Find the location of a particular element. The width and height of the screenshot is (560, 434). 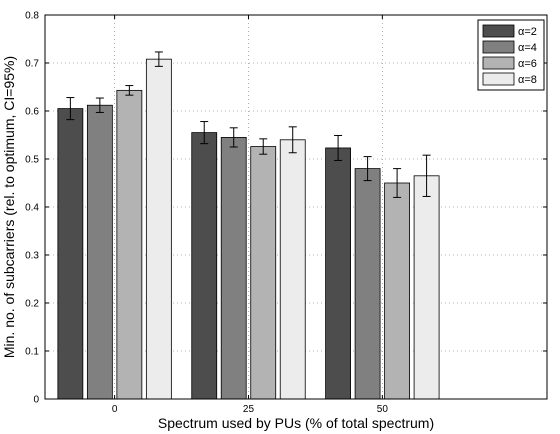

y-tick-label: 0.2 is located at coordinates (32, 304).